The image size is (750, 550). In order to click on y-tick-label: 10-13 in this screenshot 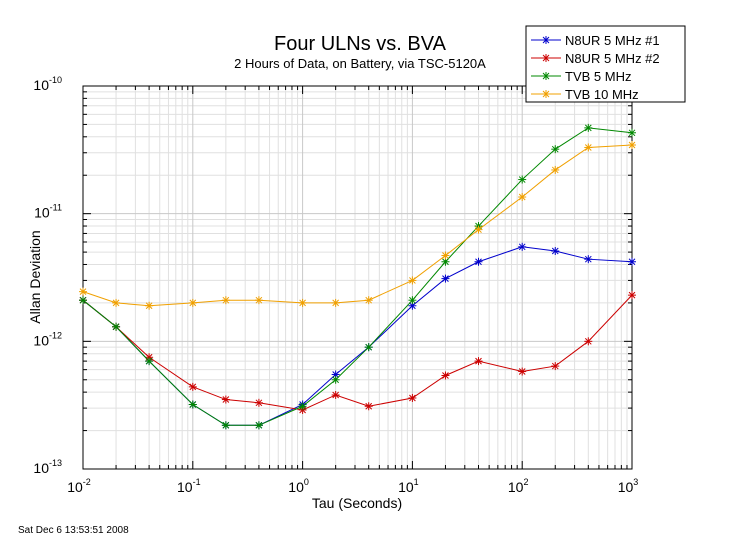, I will do `click(47, 467)`.